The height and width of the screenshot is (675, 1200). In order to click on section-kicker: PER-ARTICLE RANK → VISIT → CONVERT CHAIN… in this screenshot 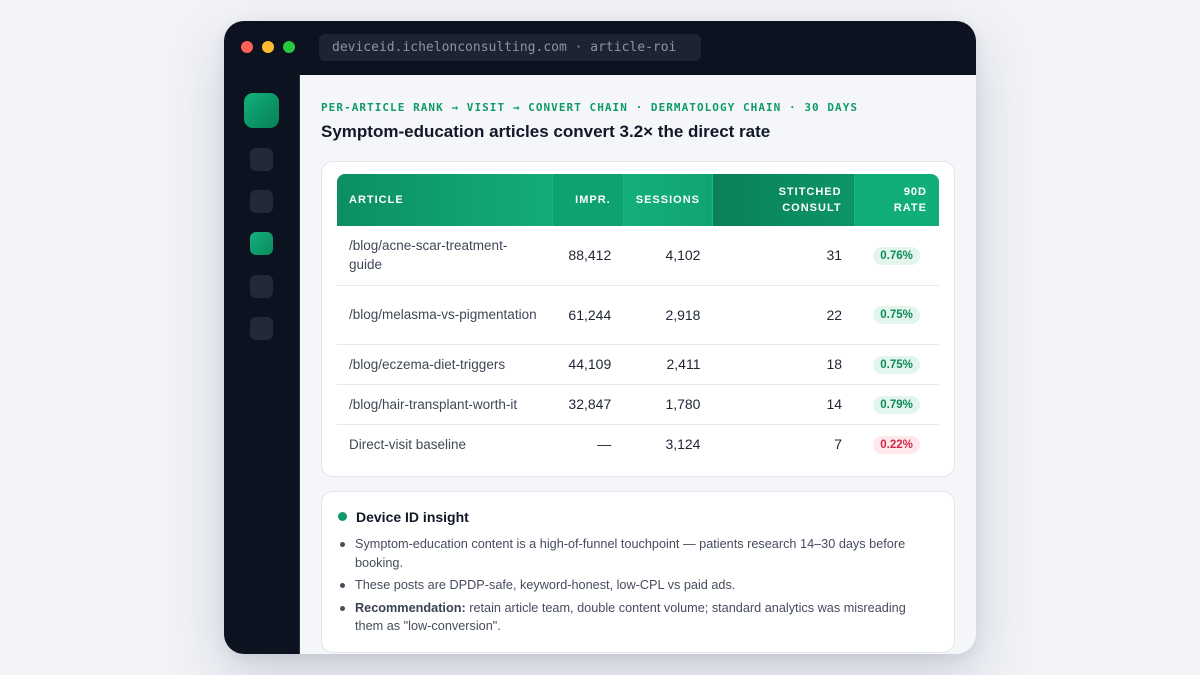, I will do `click(590, 107)`.